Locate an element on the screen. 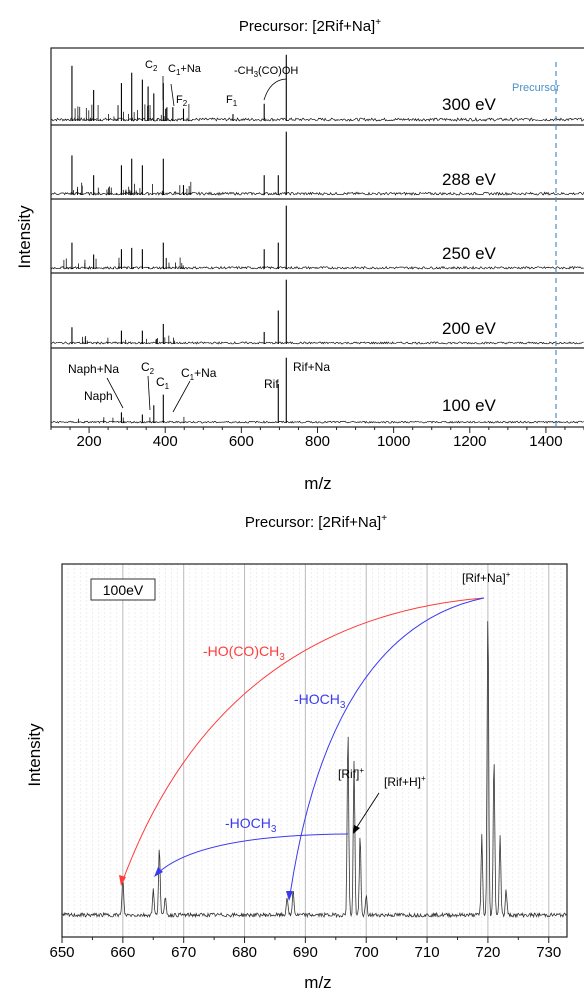 This screenshot has width=584, height=998. arrow-acetic-loss-head is located at coordinates (122, 880).